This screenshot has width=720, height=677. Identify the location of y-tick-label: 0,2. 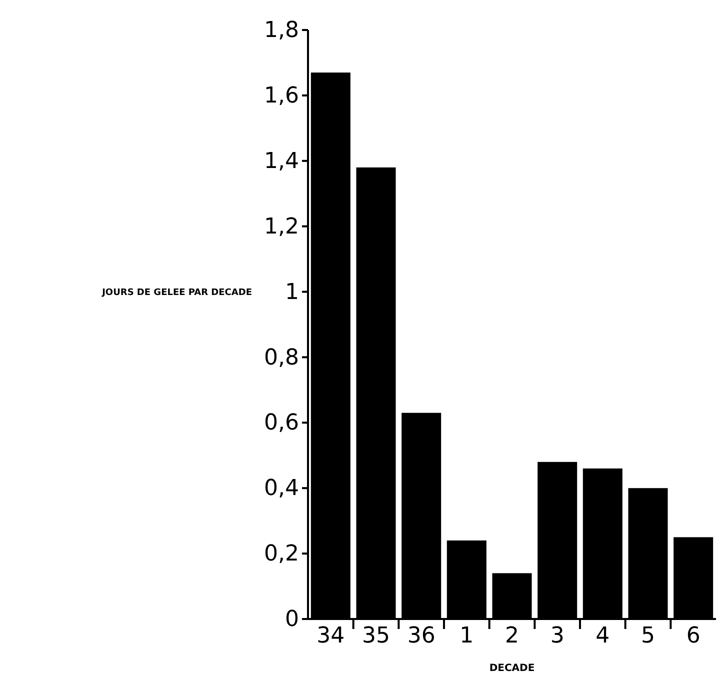
(281, 554).